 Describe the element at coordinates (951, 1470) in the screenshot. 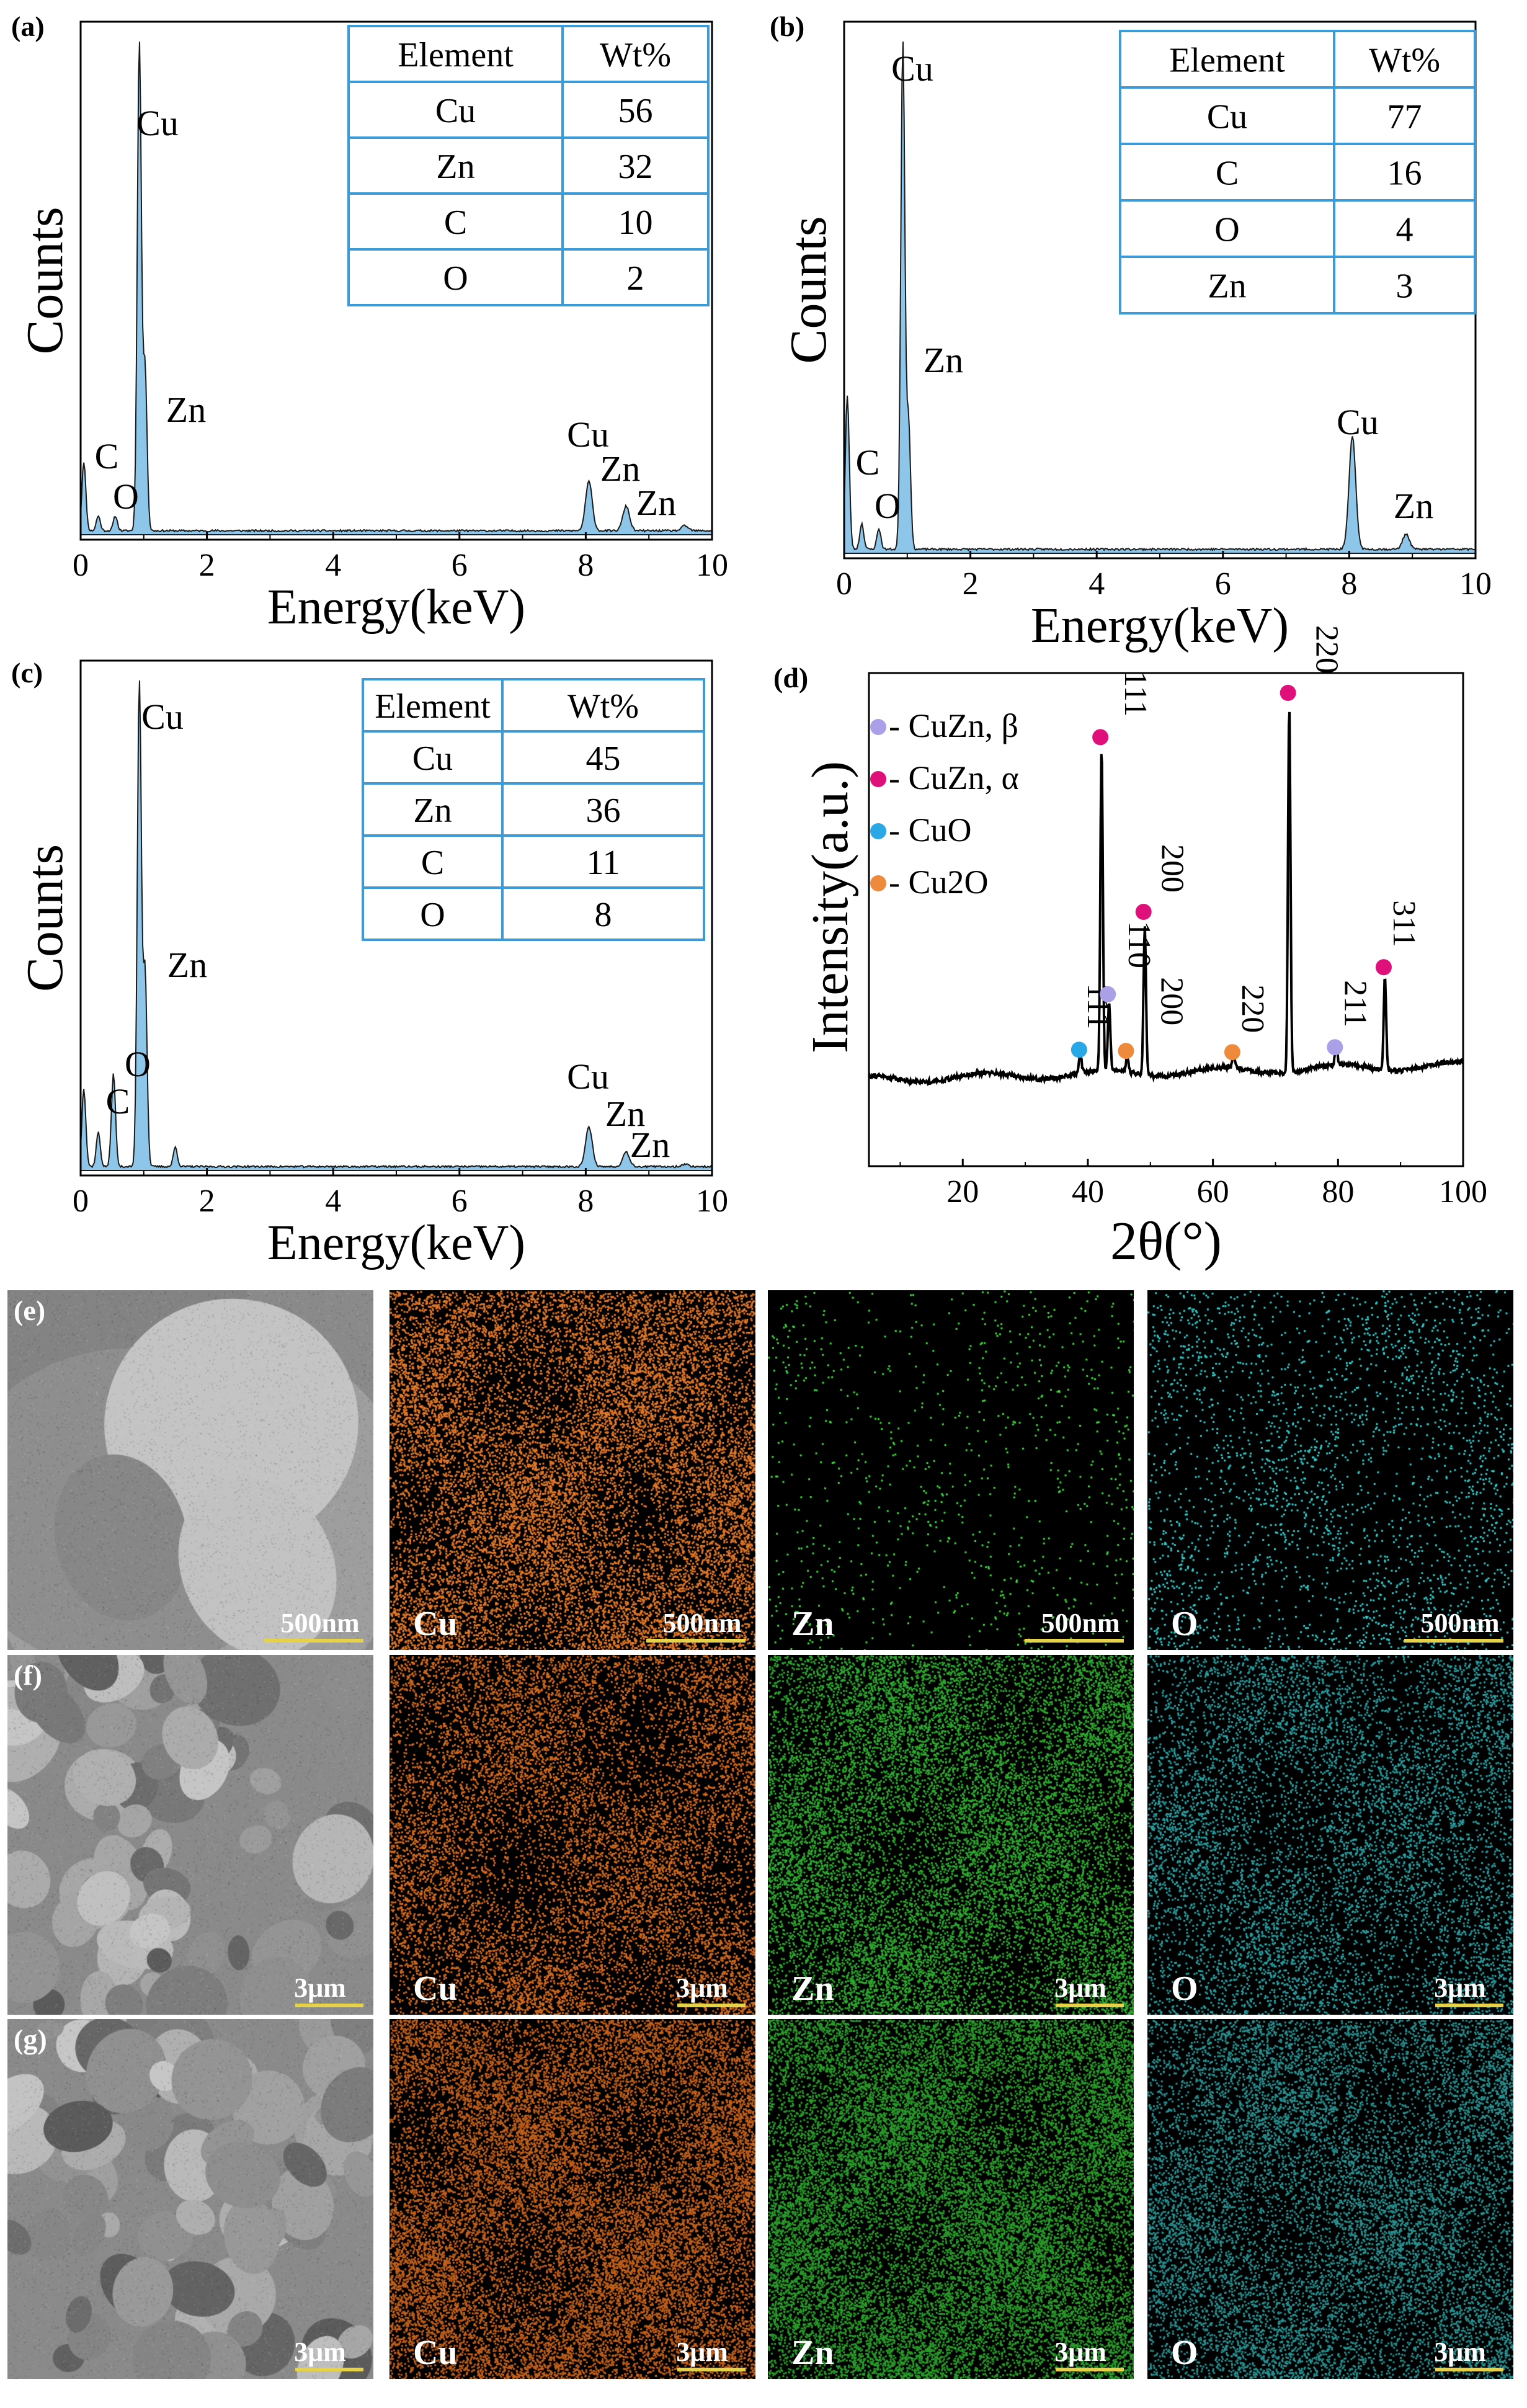

I see `element-map-zn: Zn 500nm` at that location.